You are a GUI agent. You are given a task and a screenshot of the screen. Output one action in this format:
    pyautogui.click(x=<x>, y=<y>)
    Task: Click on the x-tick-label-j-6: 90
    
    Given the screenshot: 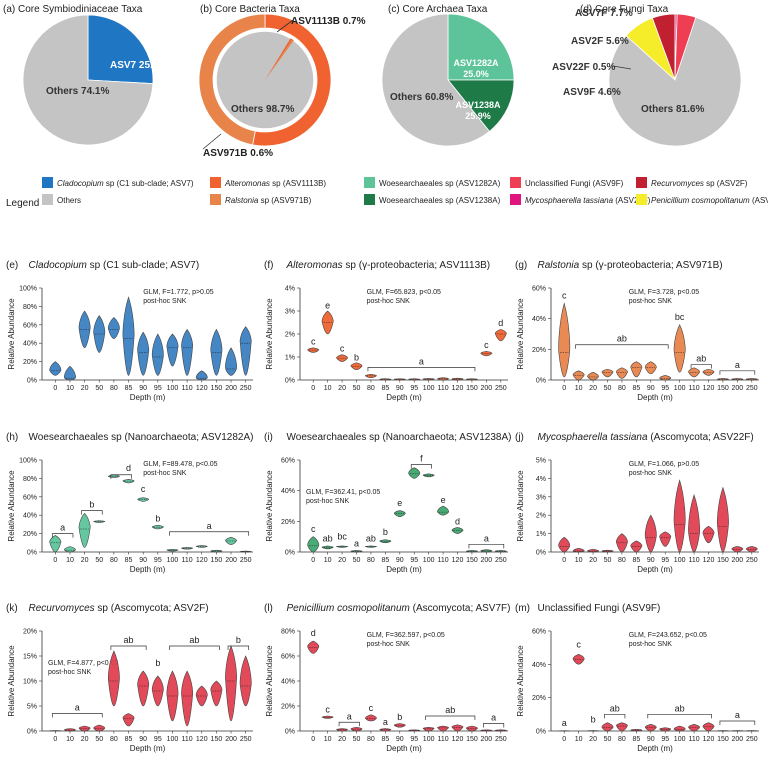 What is the action you would take?
    pyautogui.click(x=651, y=560)
    